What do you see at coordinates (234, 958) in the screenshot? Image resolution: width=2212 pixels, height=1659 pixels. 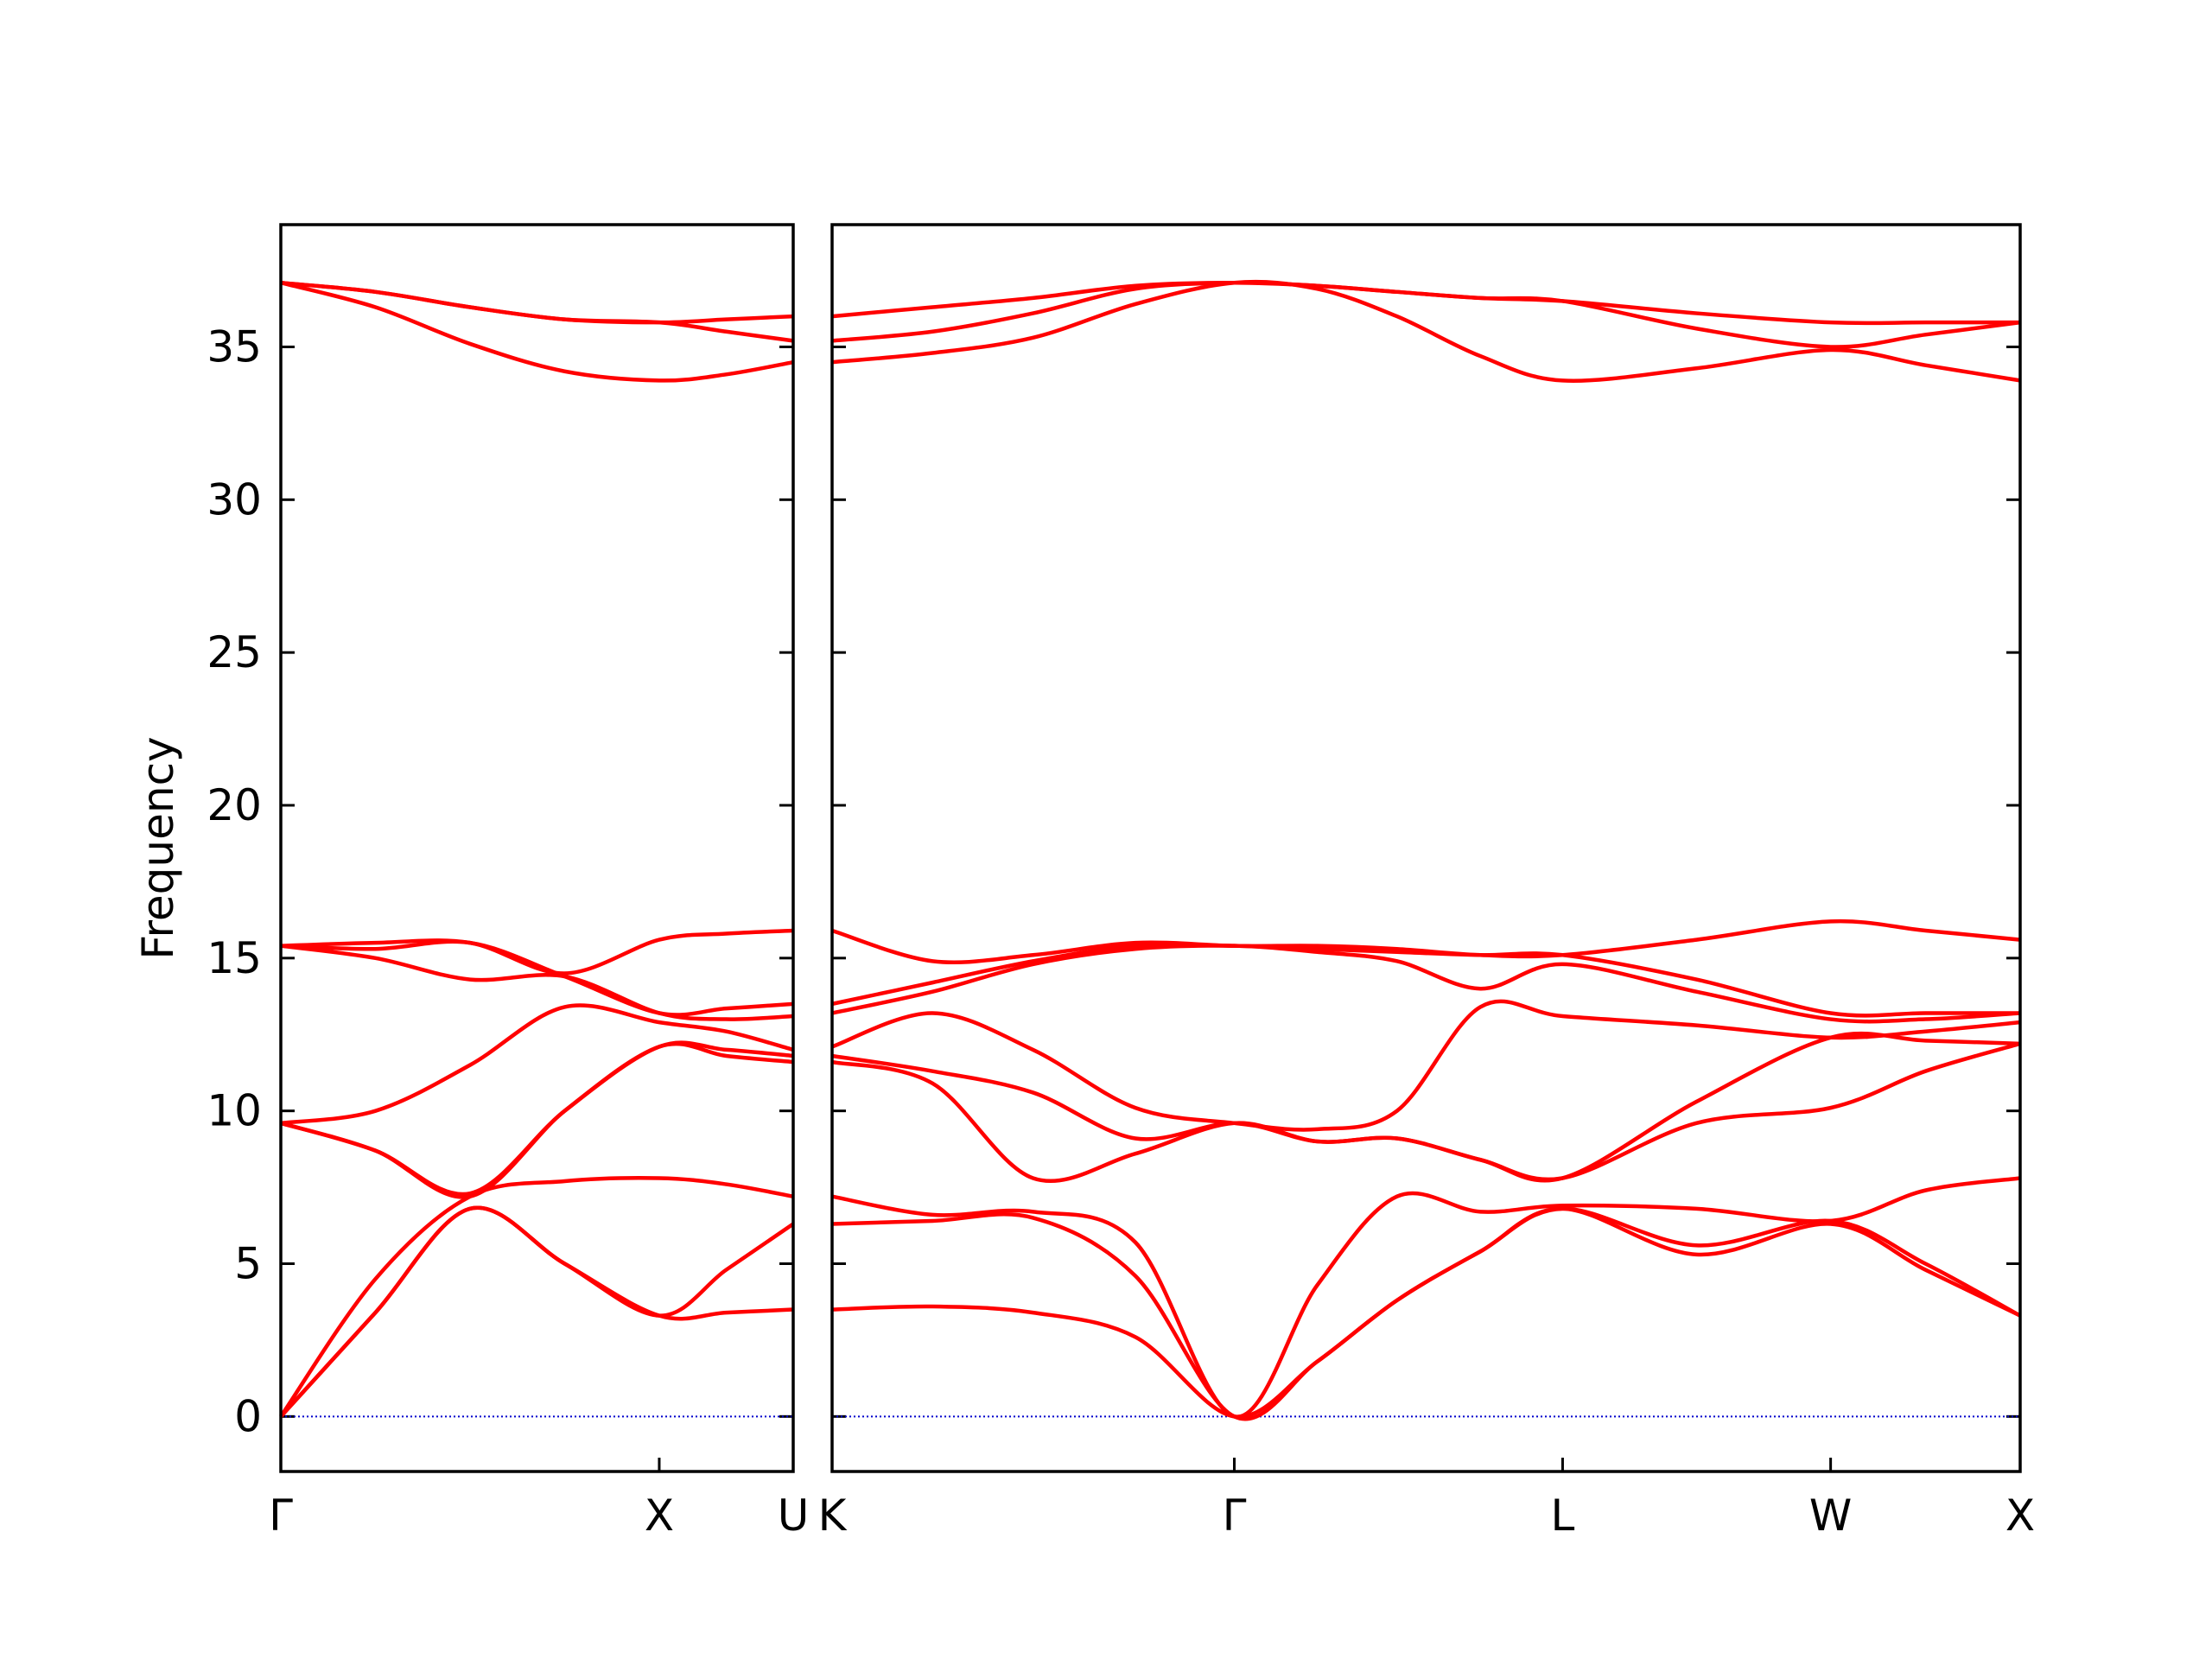 I see `y-tick-label: 15` at bounding box center [234, 958].